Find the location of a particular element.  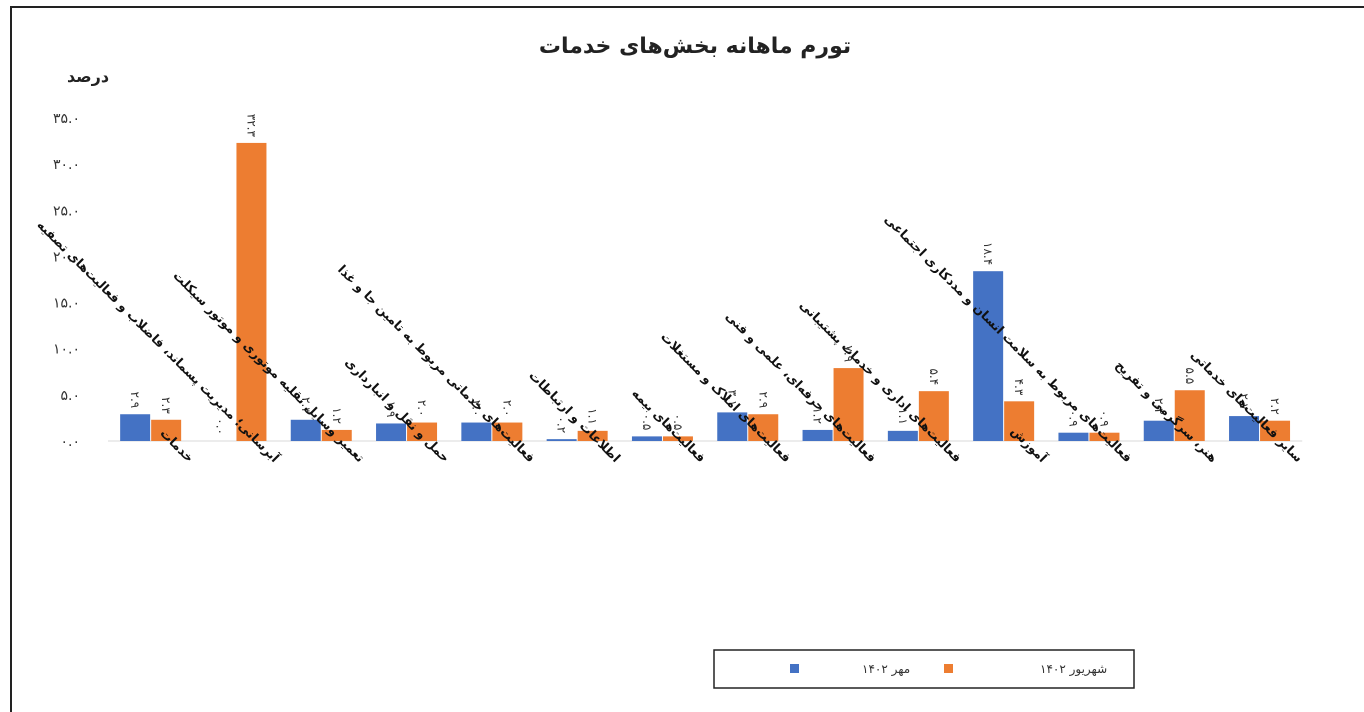

y-tick-label: ۰.۰ is located at coordinates (71, 442).